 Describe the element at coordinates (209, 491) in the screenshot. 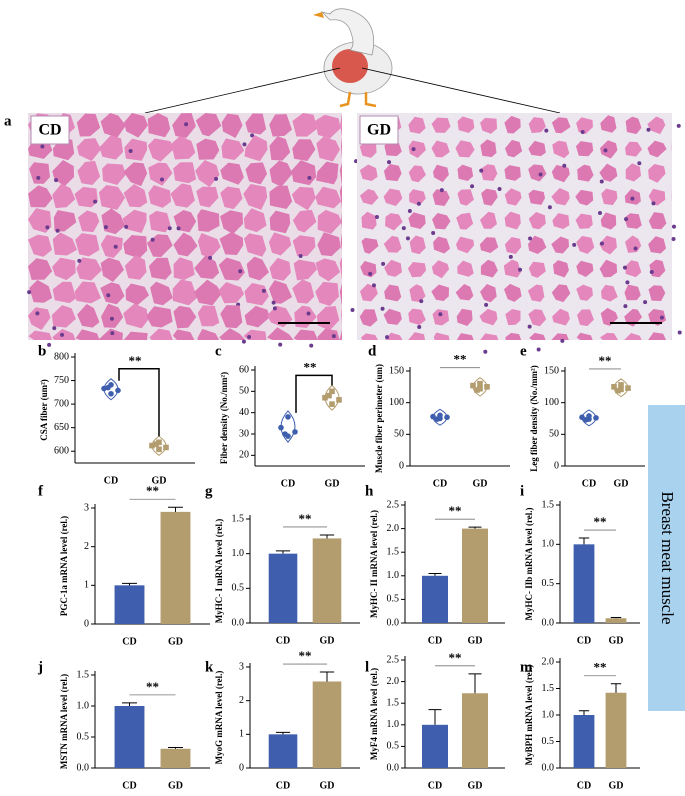

I see `panel-label: g` at that location.